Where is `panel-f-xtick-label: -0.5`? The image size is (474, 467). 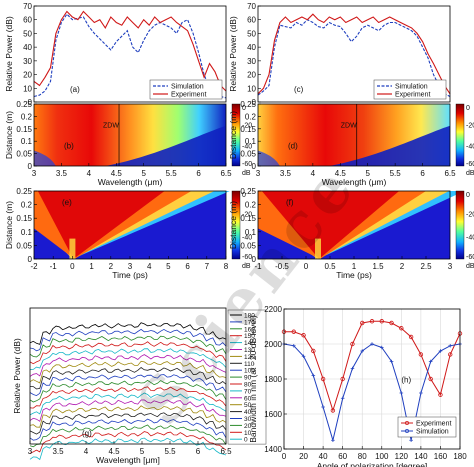 panel-f-xtick-label: -0.5 is located at coordinates (282, 266).